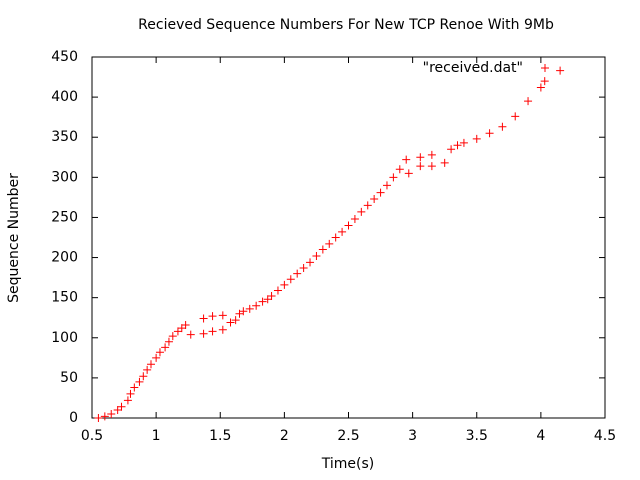 This screenshot has height=480, width=640. I want to click on x-tick-label: 0.5, so click(92, 436).